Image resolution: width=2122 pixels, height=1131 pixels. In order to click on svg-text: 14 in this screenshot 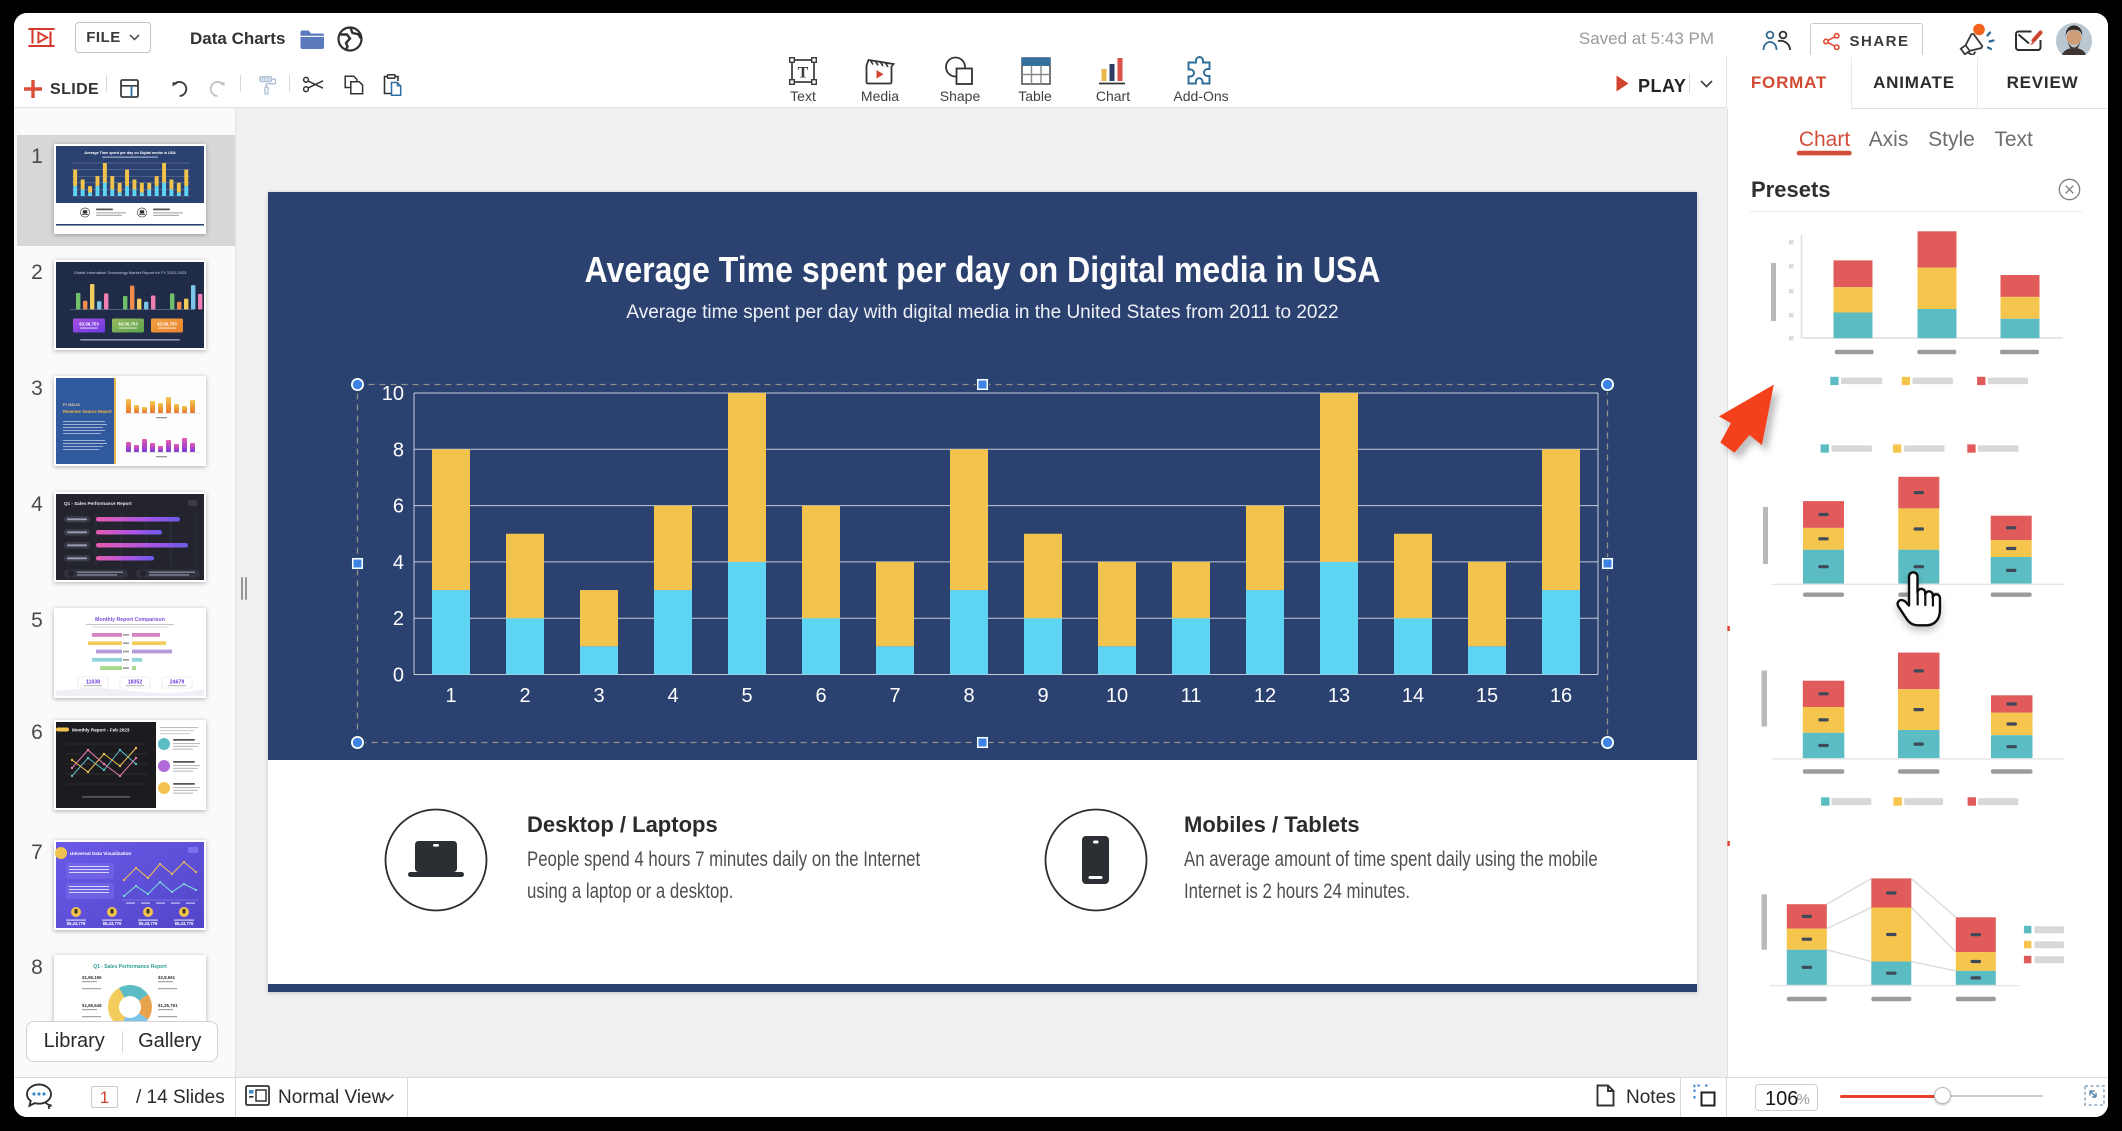, I will do `click(1413, 696)`.